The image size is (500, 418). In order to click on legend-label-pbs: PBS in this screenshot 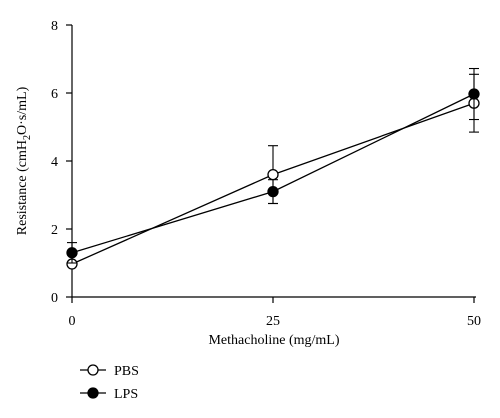, I will do `click(126, 371)`.